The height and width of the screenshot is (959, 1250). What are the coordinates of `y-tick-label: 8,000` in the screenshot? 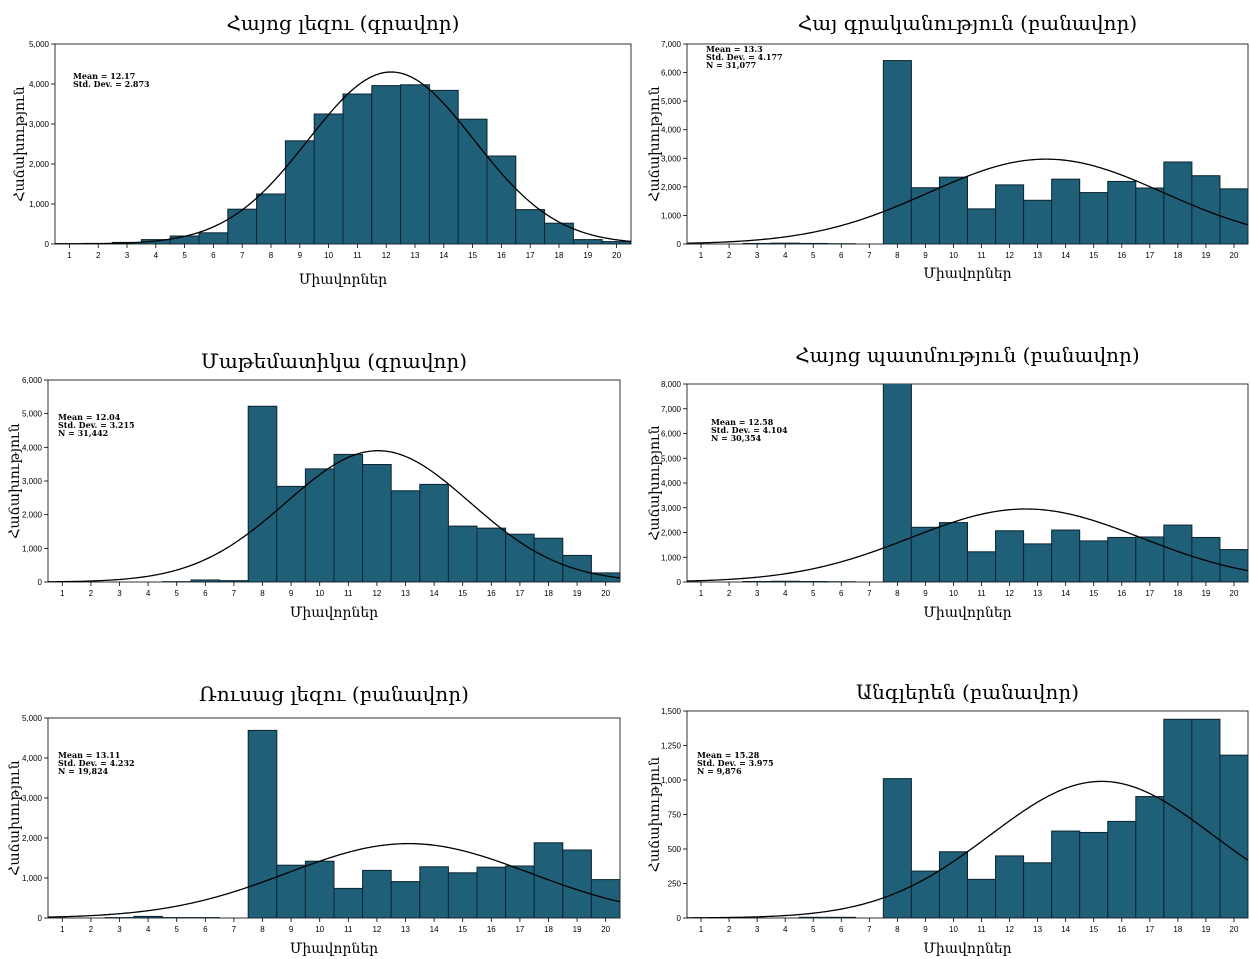 It's located at (671, 384).